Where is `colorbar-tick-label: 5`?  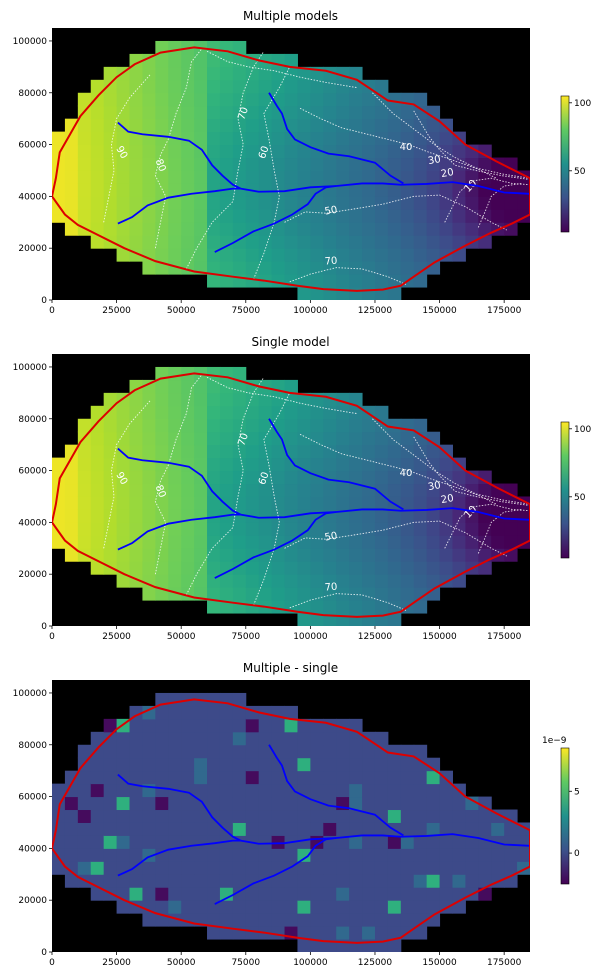 colorbar-tick-label: 5 is located at coordinates (577, 792).